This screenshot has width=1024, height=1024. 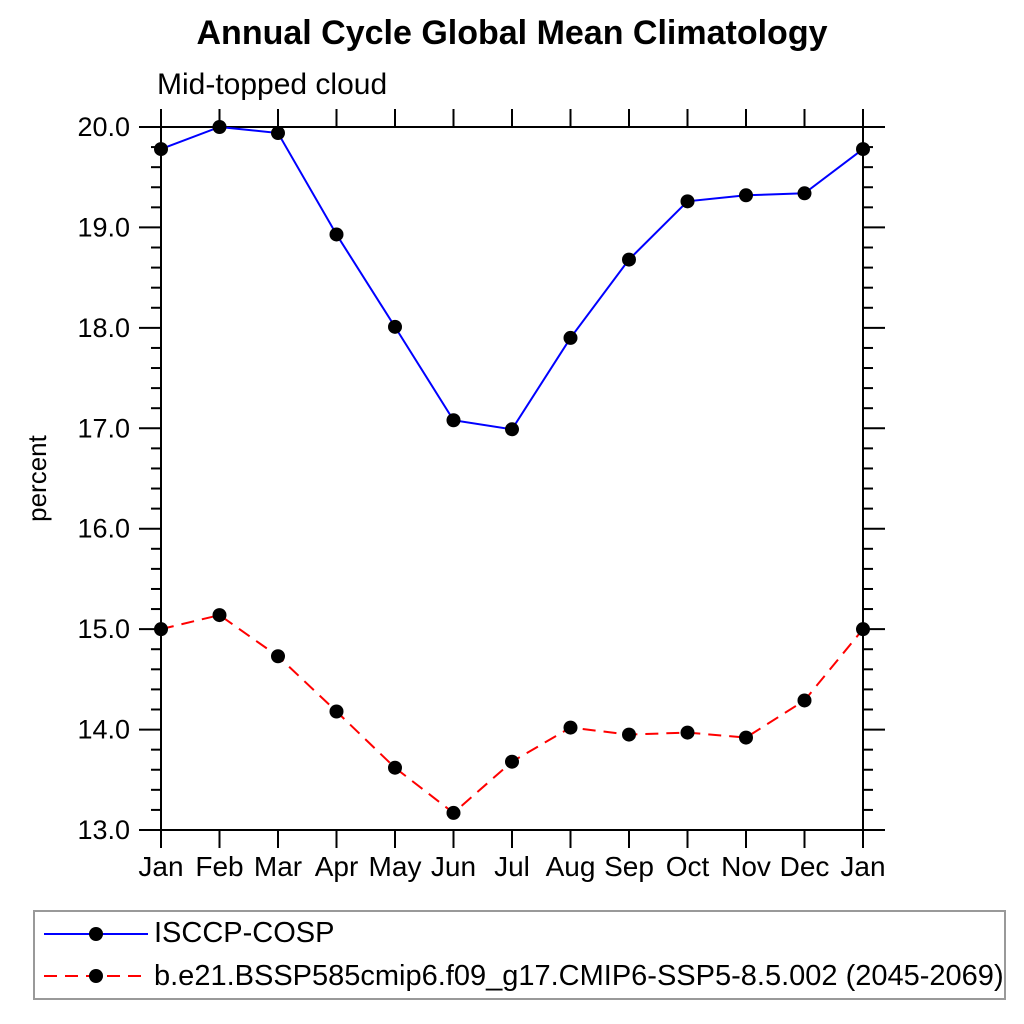 I want to click on x-axis-tick-label: Dec, so click(x=805, y=866).